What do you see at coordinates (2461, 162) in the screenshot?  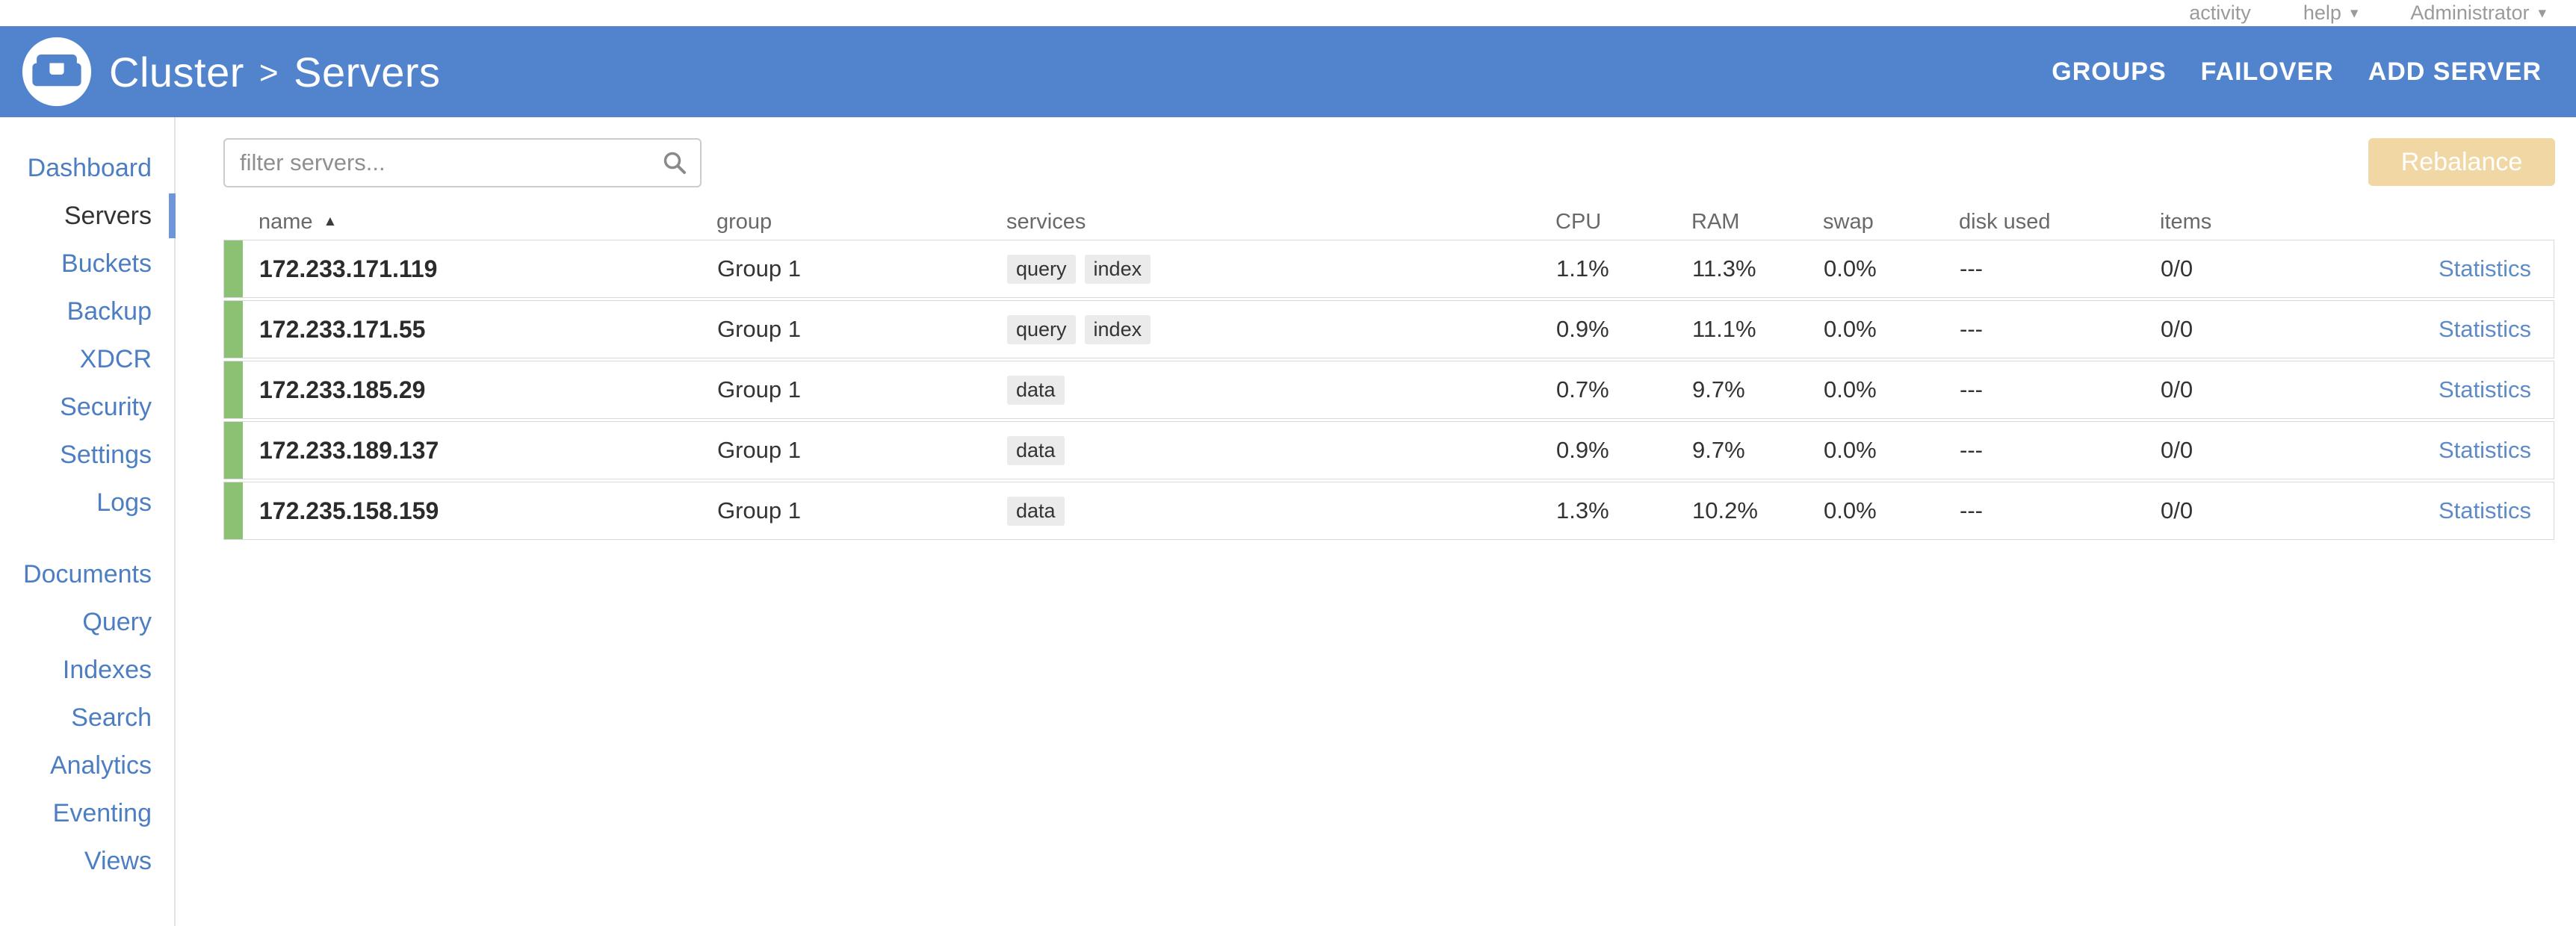 I see `rebalance-button: Rebalance` at bounding box center [2461, 162].